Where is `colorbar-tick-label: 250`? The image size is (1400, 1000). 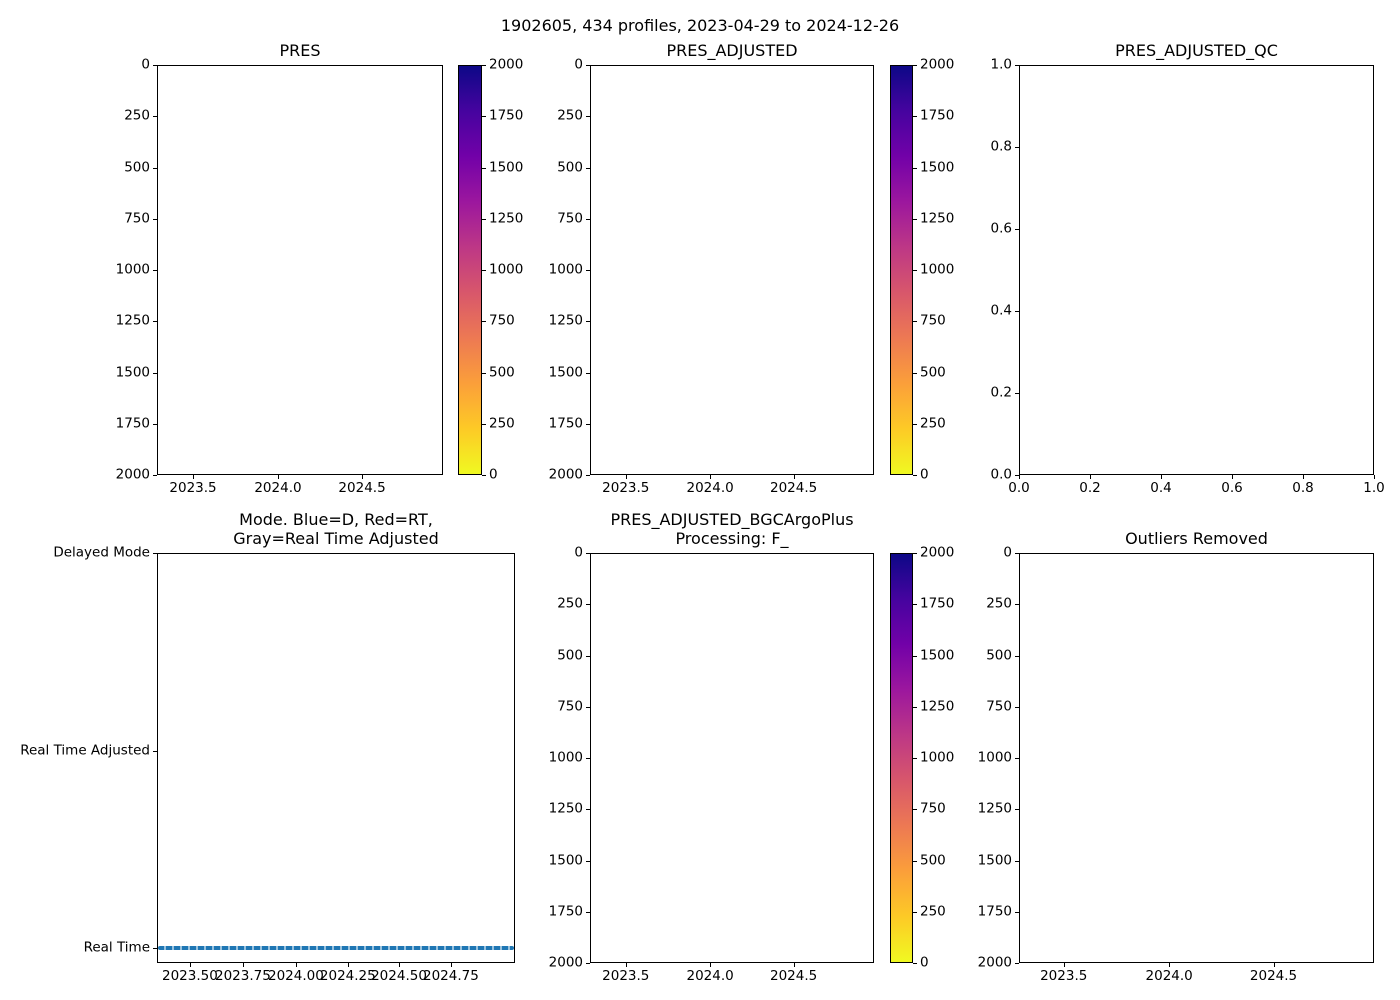
colorbar-tick-label: 250 is located at coordinates (933, 911).